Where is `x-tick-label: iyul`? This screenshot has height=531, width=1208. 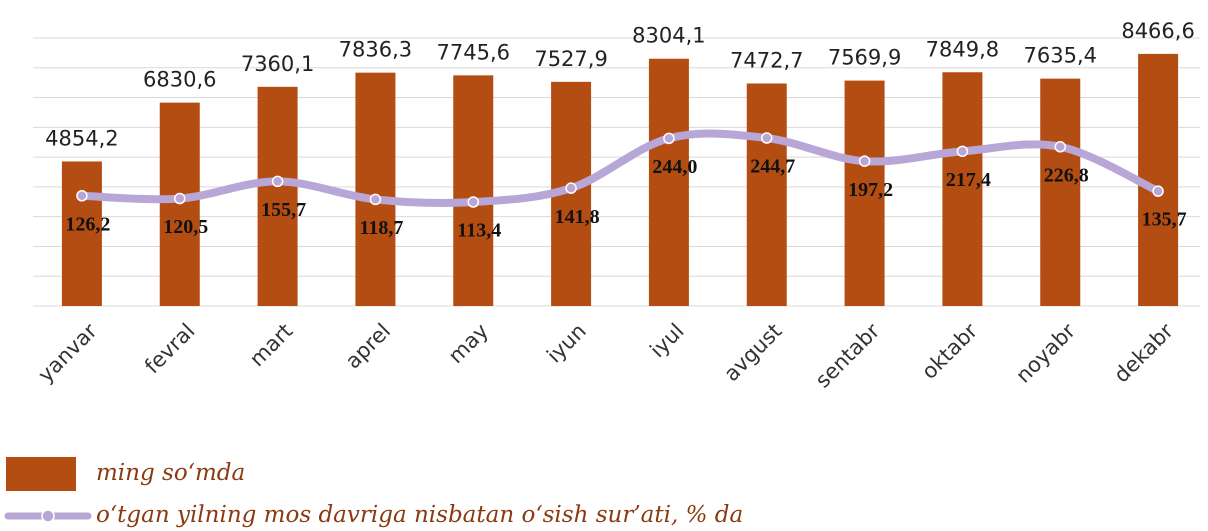
x-tick-label: iyul is located at coordinates (666, 340).